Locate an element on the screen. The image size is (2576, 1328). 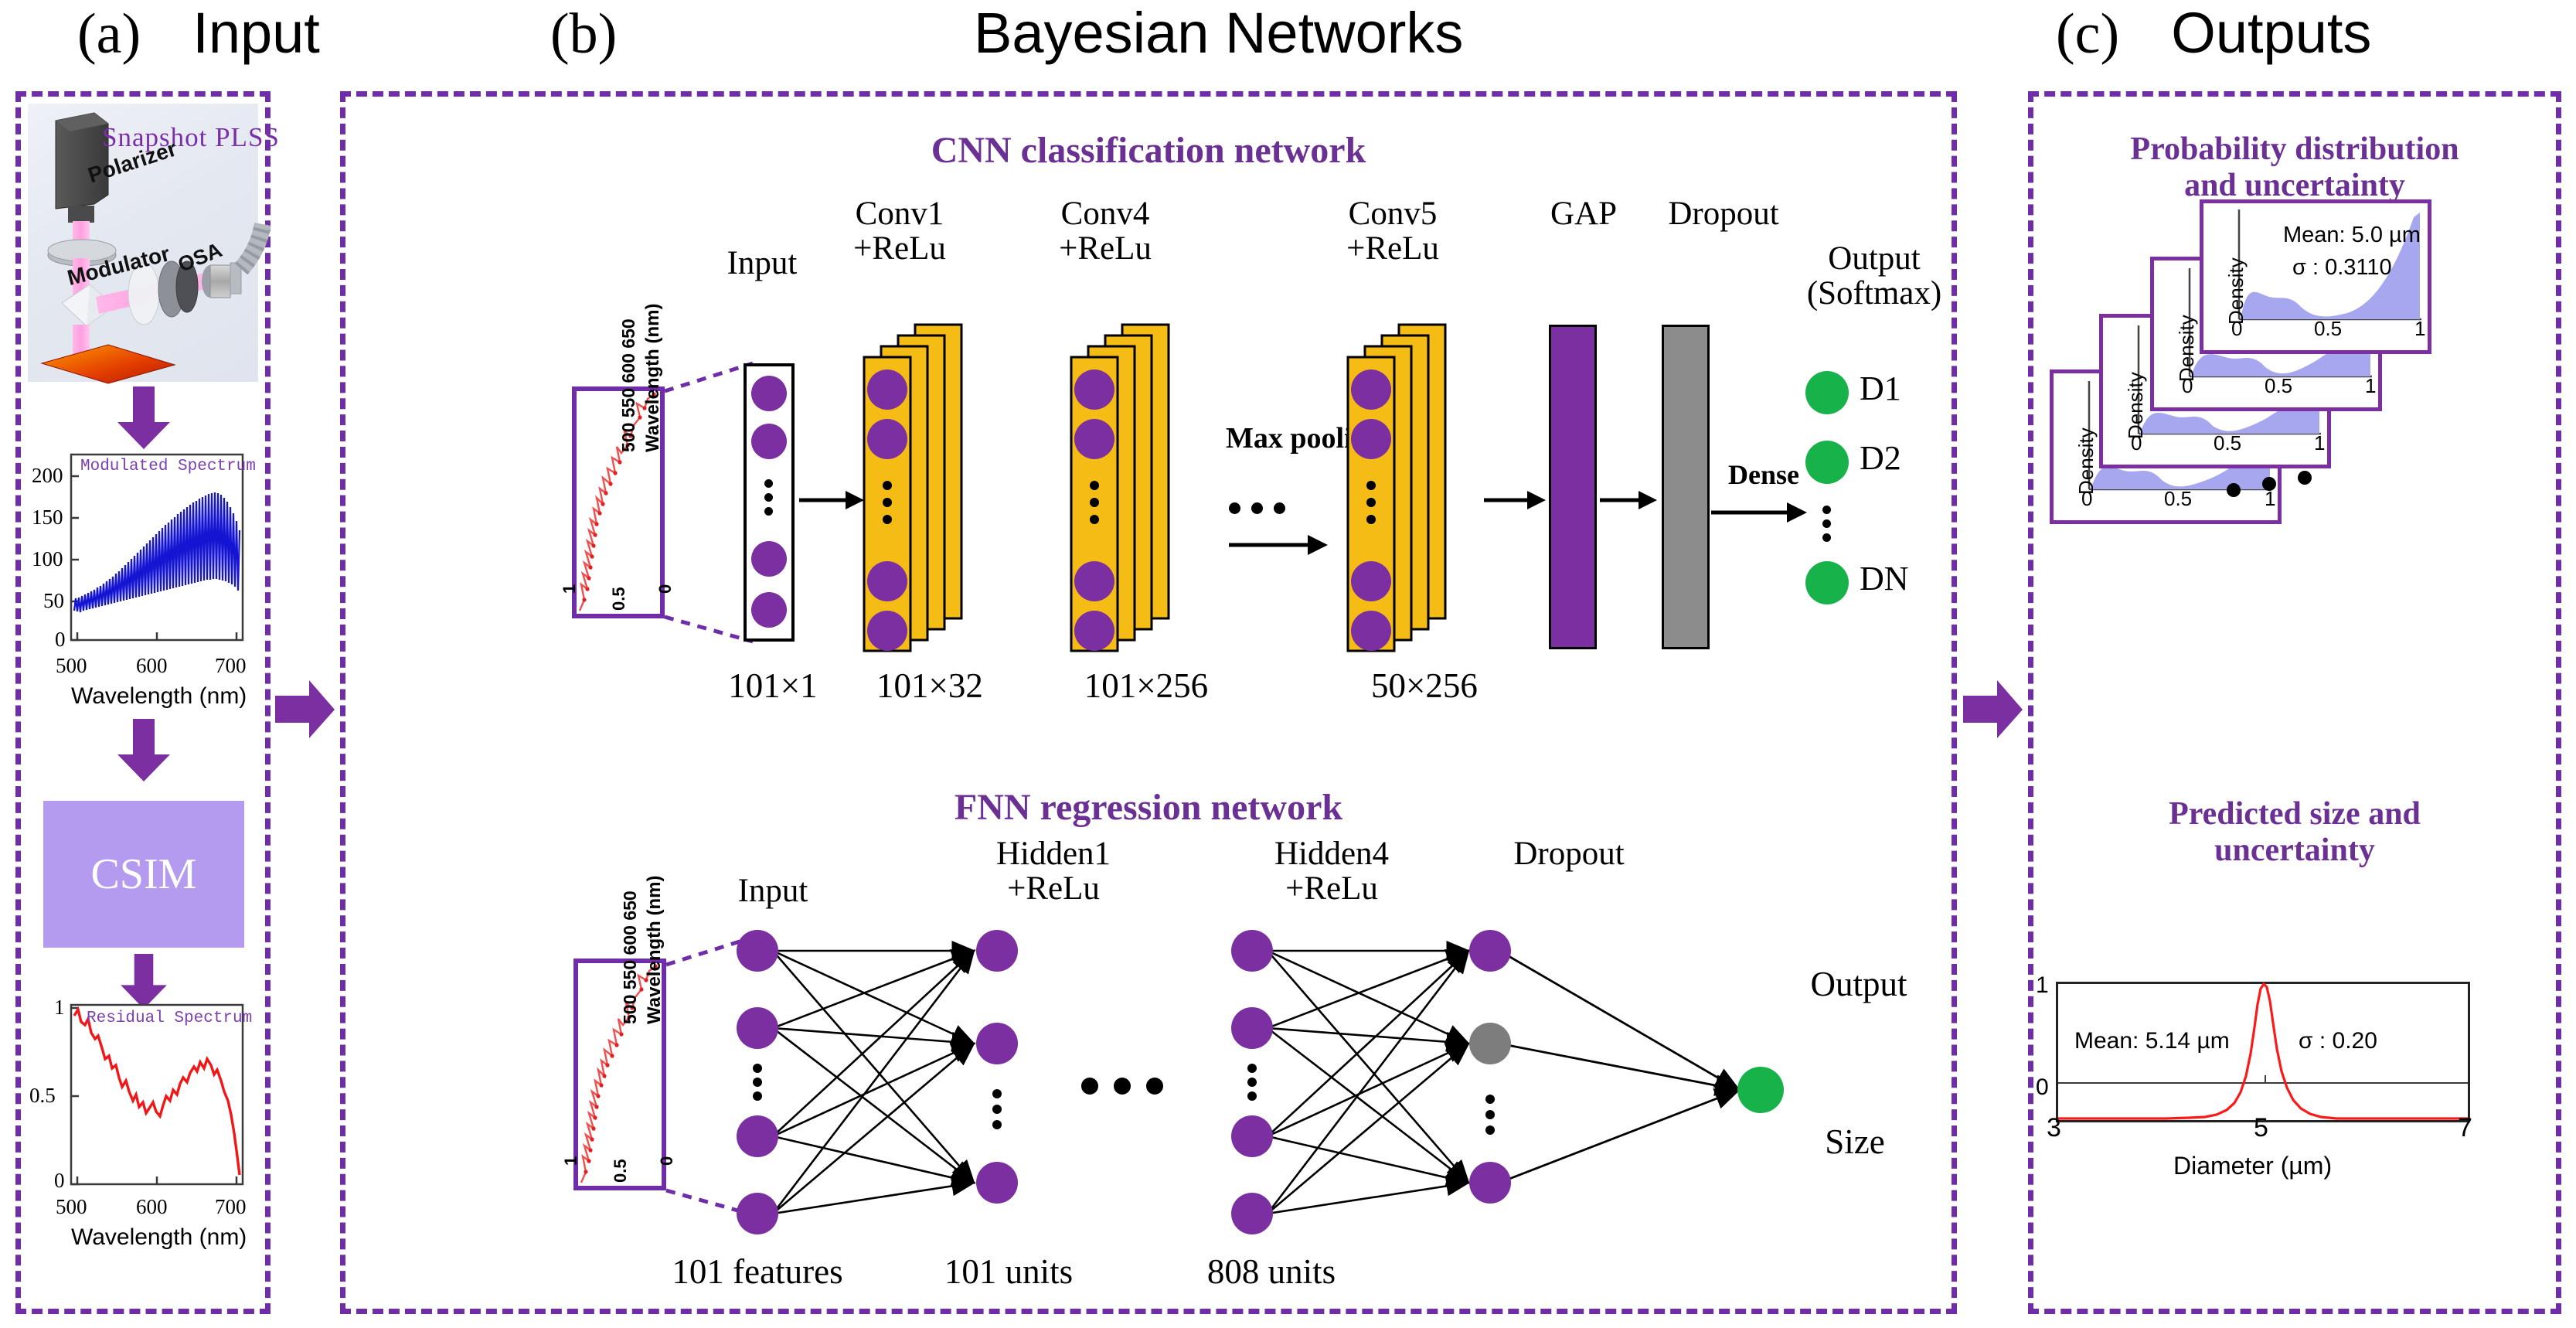
cnn-label-conv1-line1: Conv1 is located at coordinates (900, 214).